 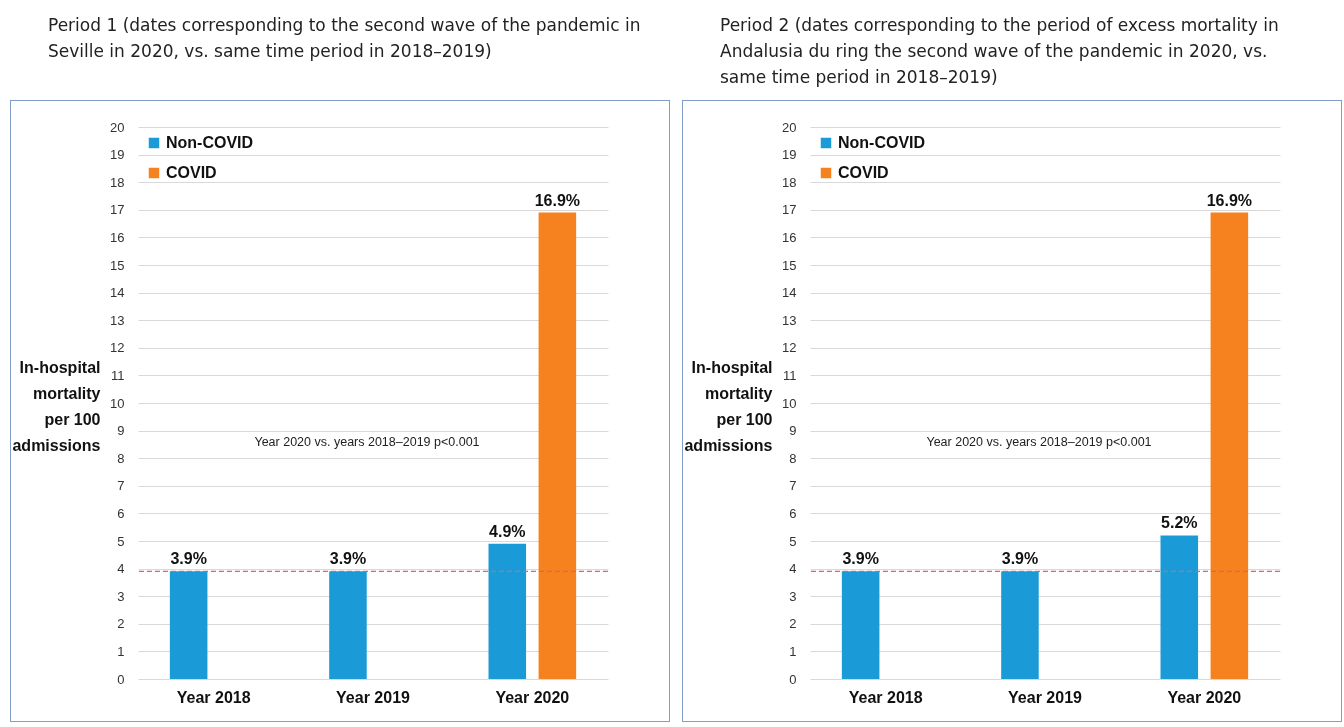 What do you see at coordinates (507, 531) in the screenshot?
I see `data-label: 4.9%` at bounding box center [507, 531].